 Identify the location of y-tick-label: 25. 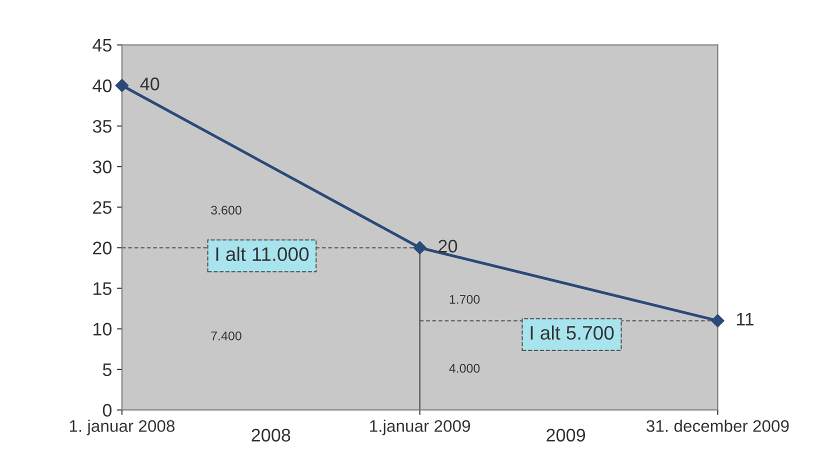
(102, 207).